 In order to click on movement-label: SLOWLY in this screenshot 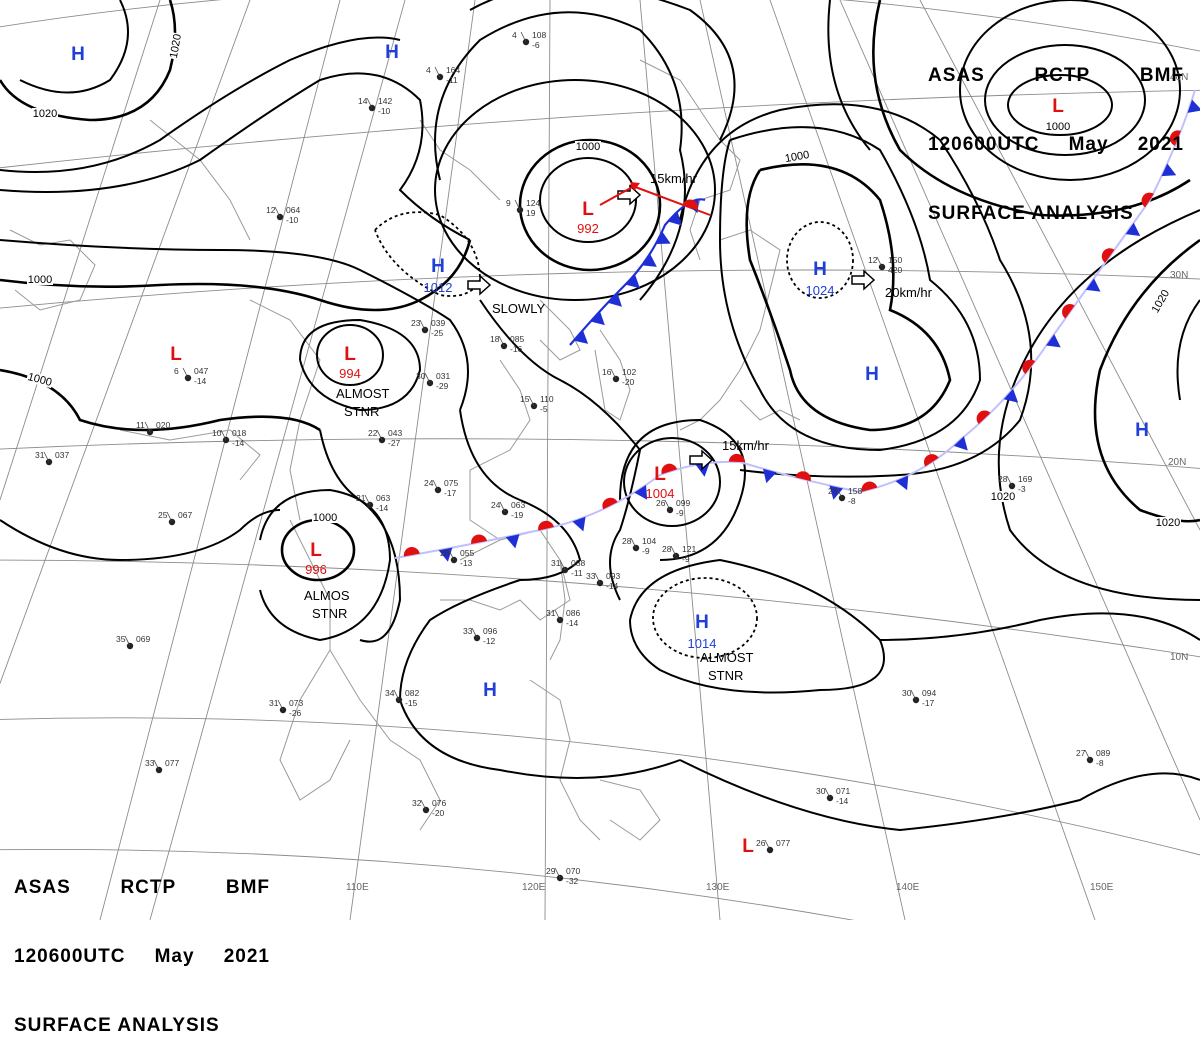, I will do `click(519, 308)`.